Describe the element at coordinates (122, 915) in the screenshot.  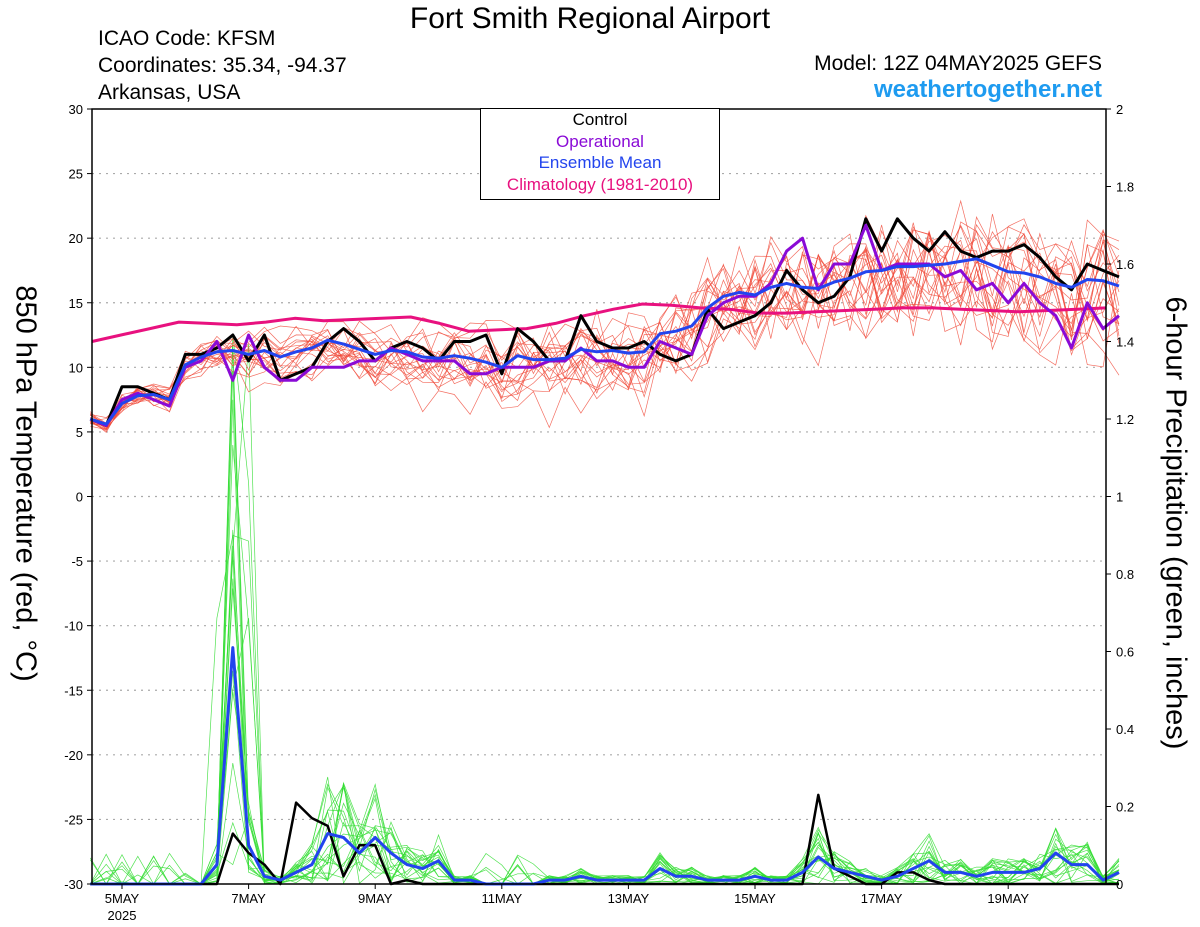
I see `x-year-label: 2025` at that location.